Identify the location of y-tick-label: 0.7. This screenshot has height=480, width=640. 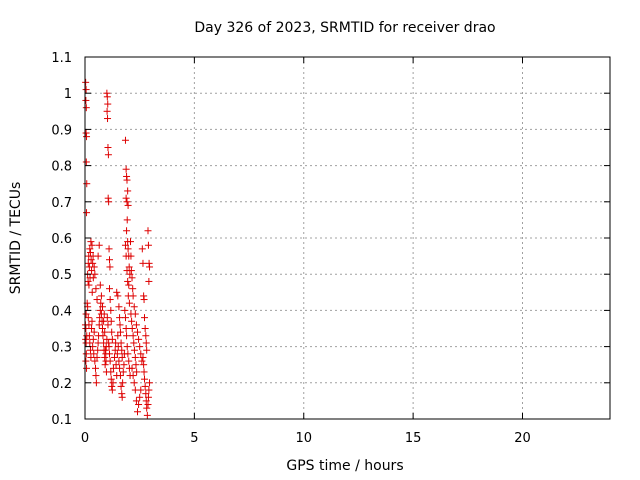
(61, 203).